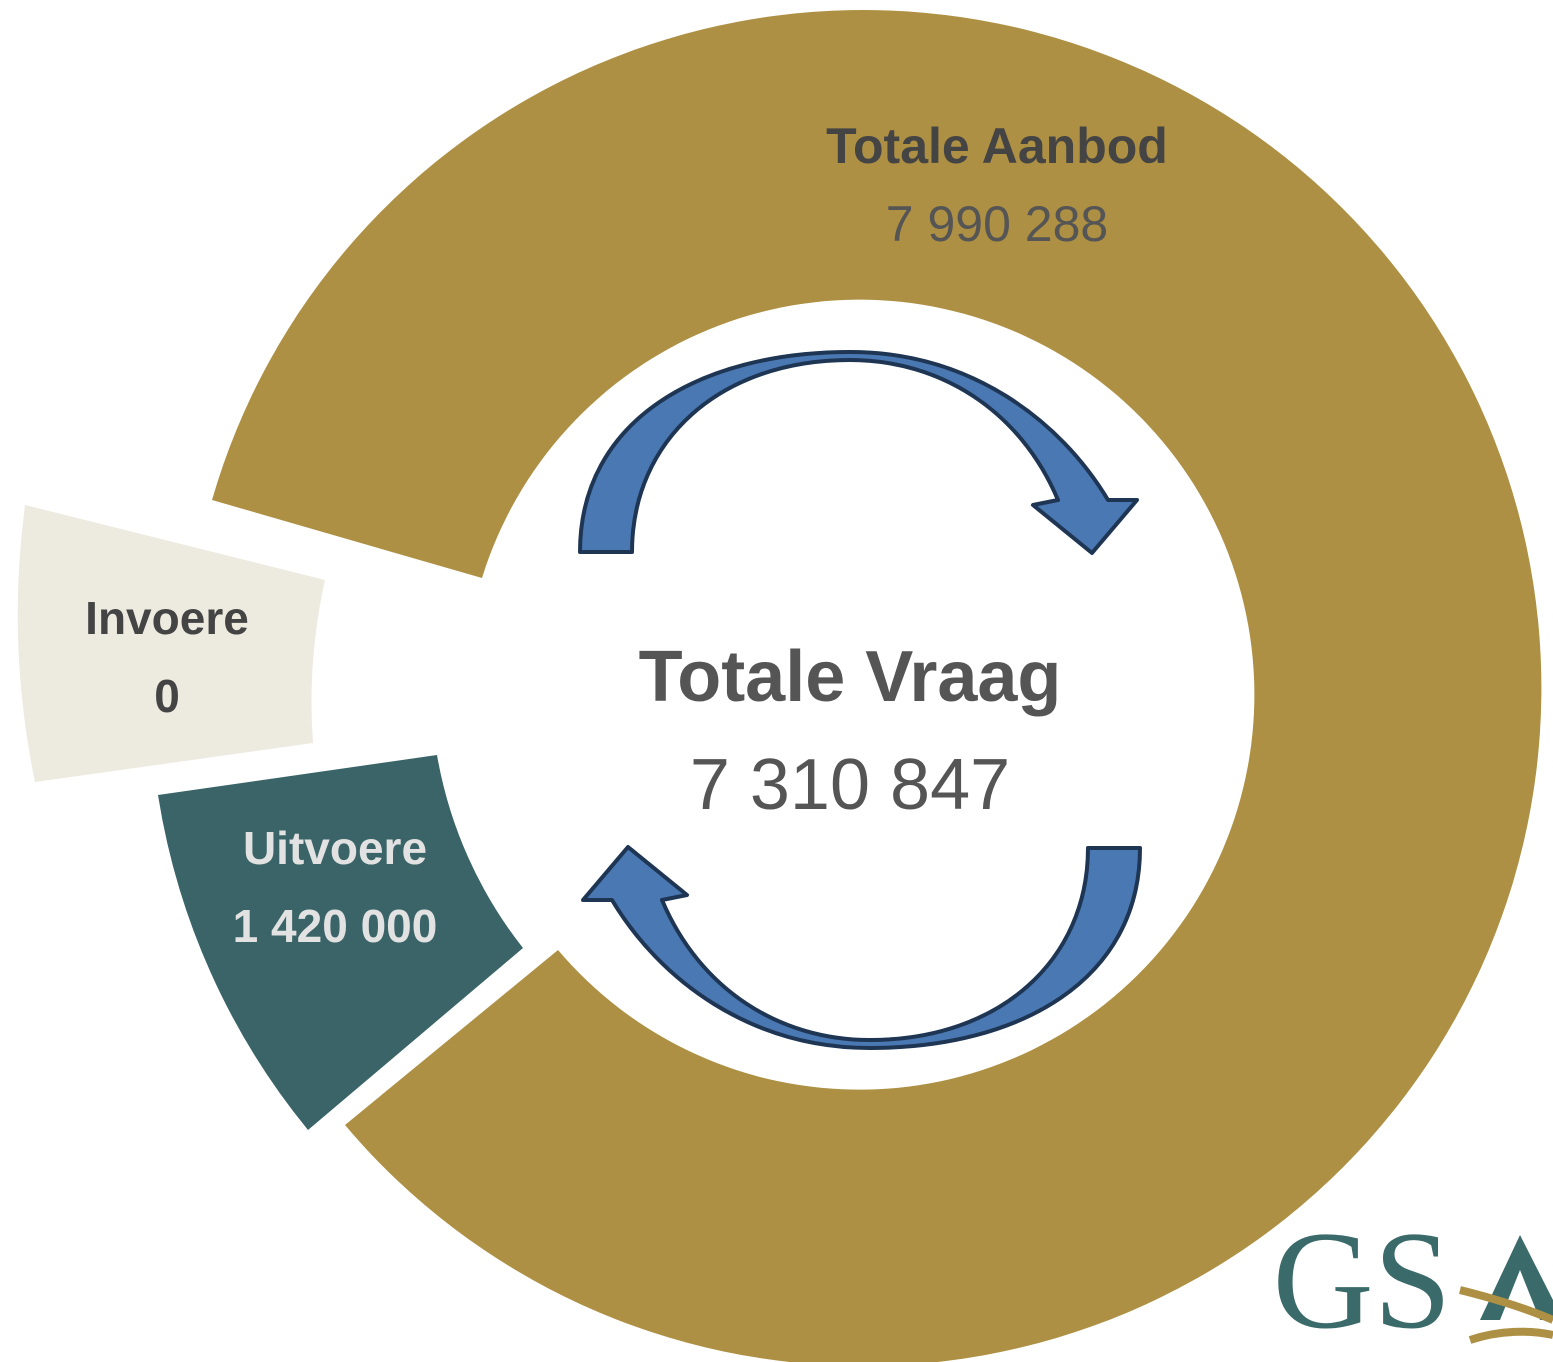 This screenshot has width=1553, height=1362. What do you see at coordinates (335, 848) in the screenshot?
I see `segment-label: Uitvoere` at bounding box center [335, 848].